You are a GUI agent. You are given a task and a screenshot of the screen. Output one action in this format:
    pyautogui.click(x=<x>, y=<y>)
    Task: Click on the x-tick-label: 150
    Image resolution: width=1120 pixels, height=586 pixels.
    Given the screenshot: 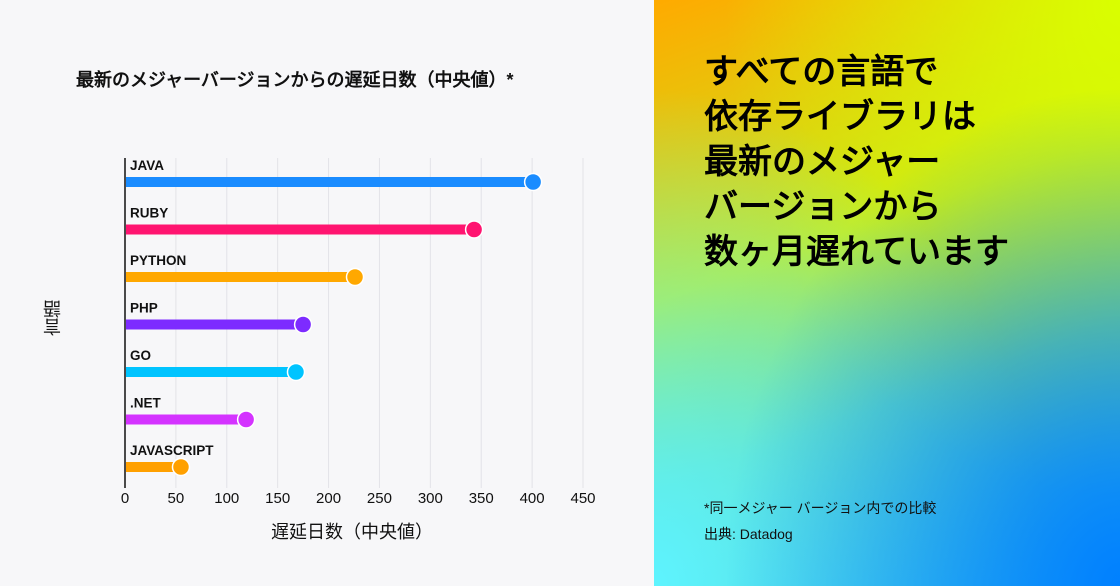 What is the action you would take?
    pyautogui.click(x=277, y=498)
    